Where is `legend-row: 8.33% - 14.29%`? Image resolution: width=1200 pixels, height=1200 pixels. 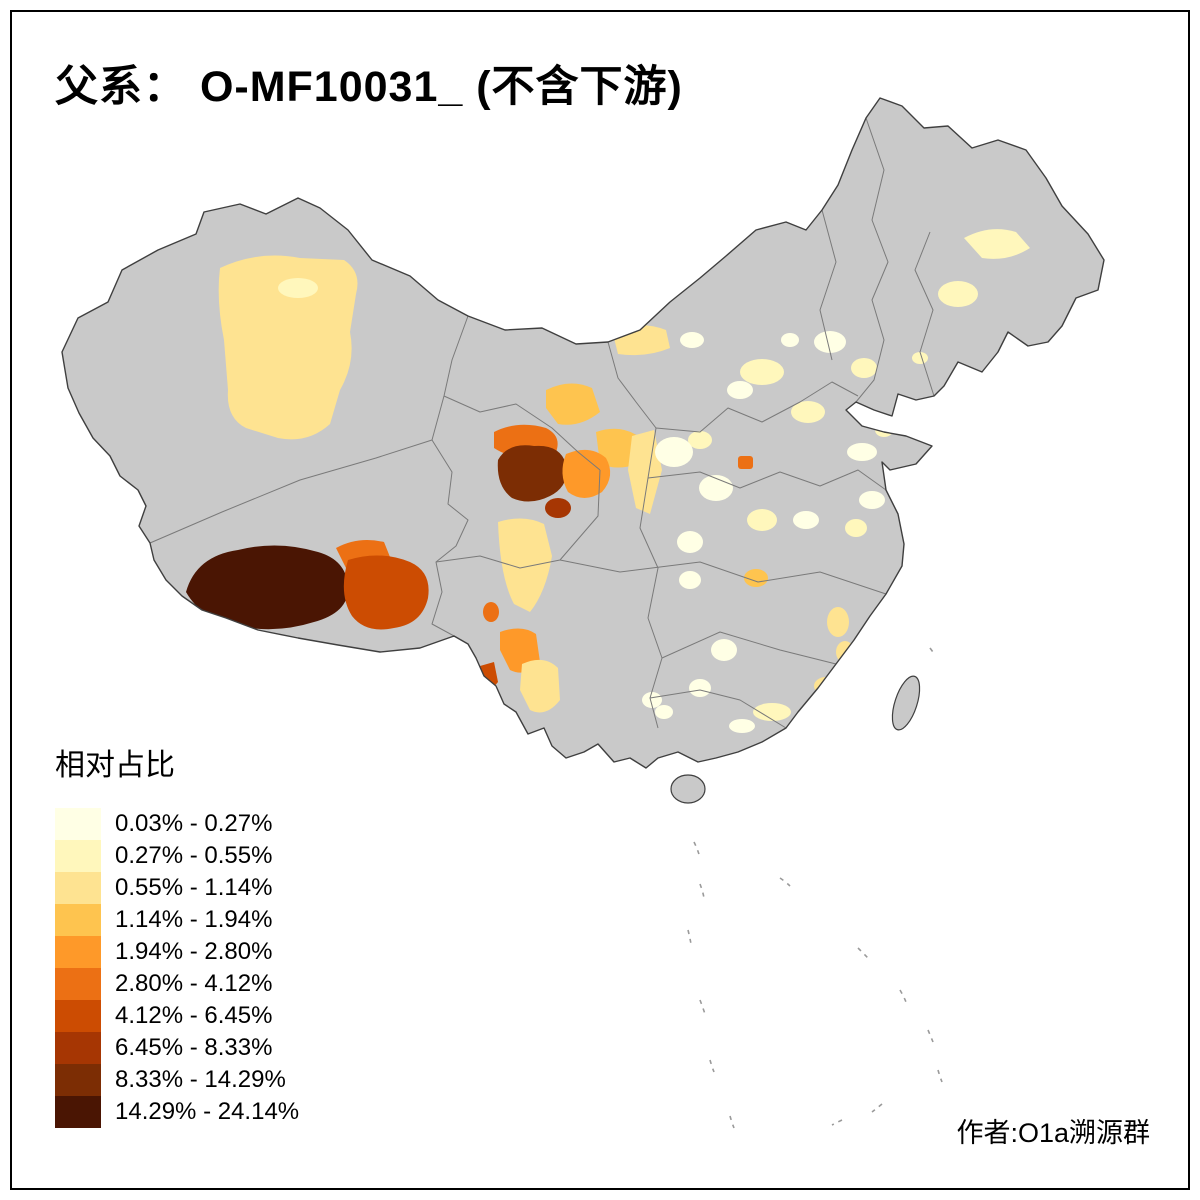
legend-row: 8.33% - 14.29% is located at coordinates (177, 1080).